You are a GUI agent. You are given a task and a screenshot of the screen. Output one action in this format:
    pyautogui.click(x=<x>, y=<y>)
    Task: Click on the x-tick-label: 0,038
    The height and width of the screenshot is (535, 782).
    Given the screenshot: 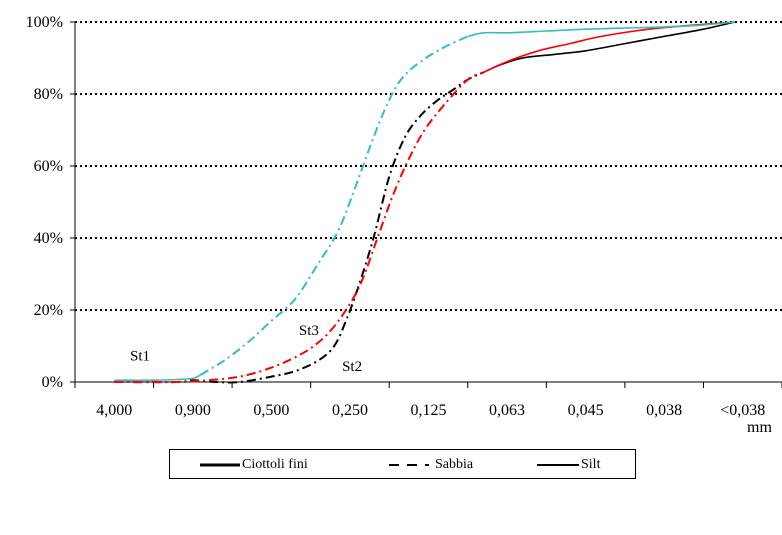 What is the action you would take?
    pyautogui.click(x=664, y=410)
    